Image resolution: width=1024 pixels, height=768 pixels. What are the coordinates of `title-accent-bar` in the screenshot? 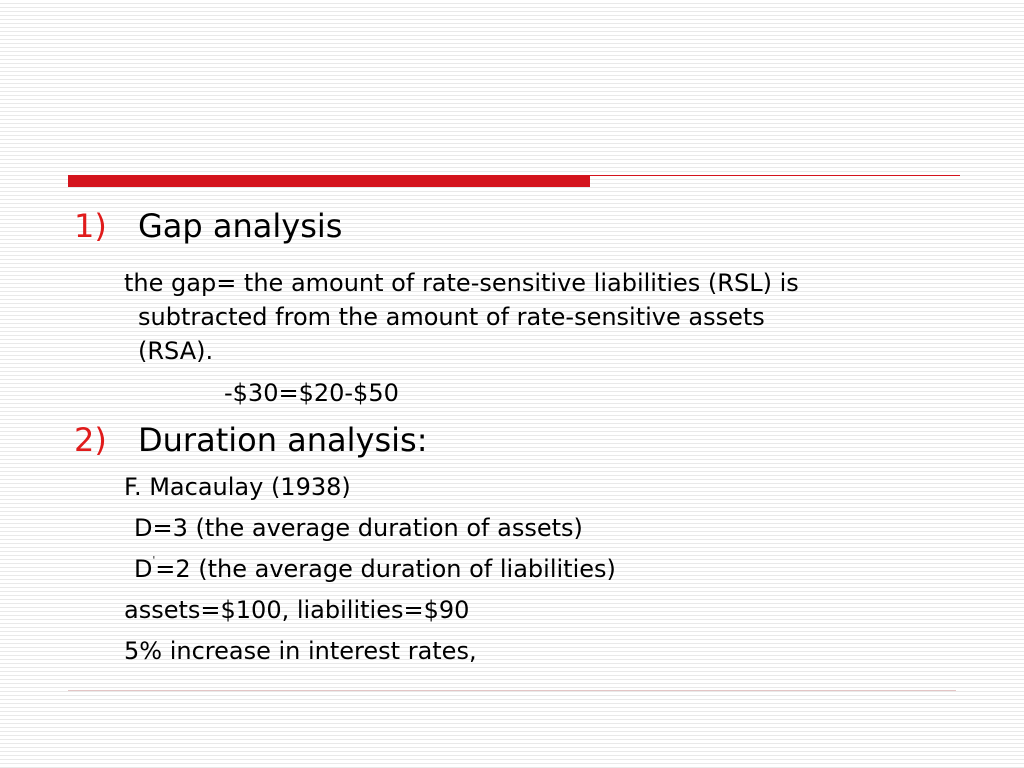 It's located at (329, 181).